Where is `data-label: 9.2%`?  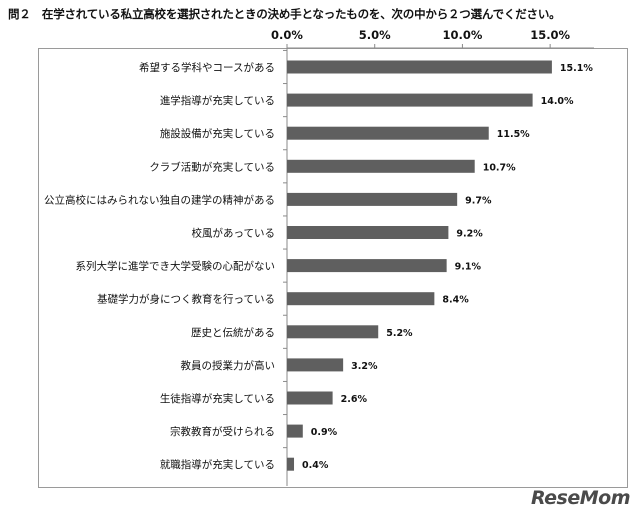
data-label: 9.2% is located at coordinates (469, 234).